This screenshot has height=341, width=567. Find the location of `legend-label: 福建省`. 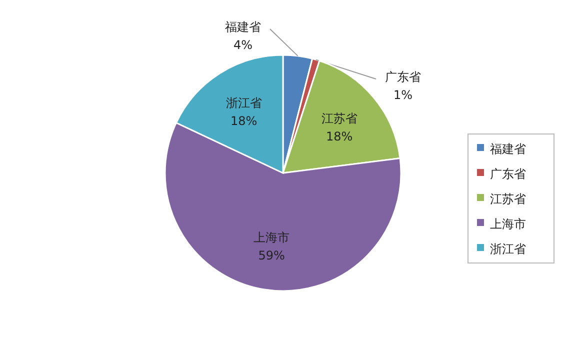

legend-label: 福建省 is located at coordinates (508, 149).